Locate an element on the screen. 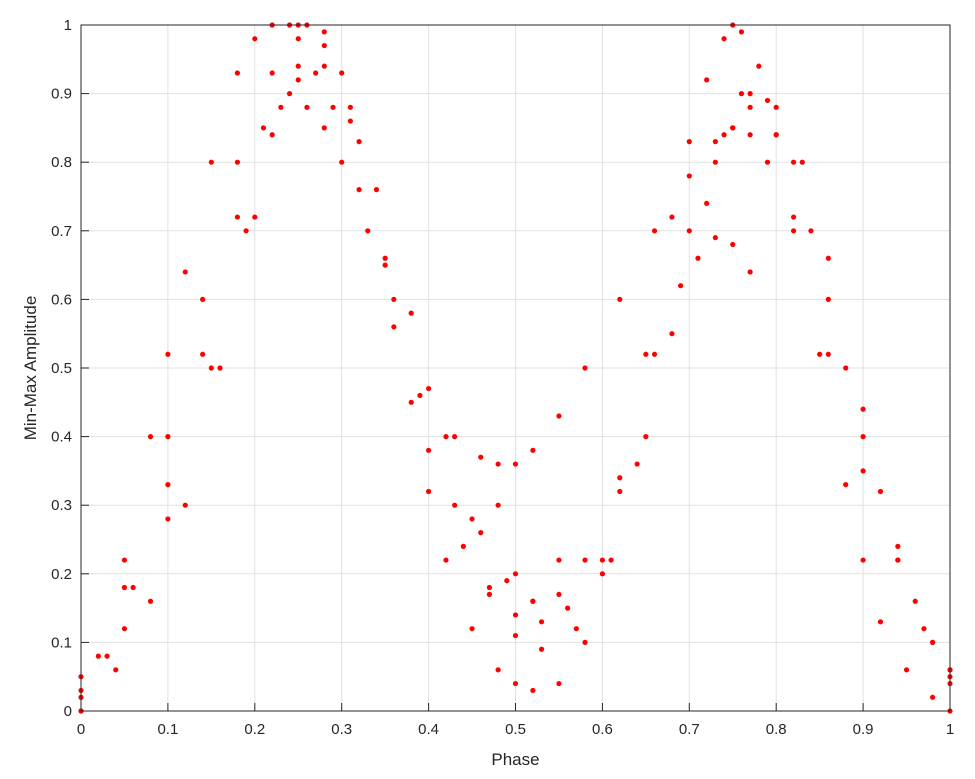  y-tick-label: 1 is located at coordinates (68, 25).